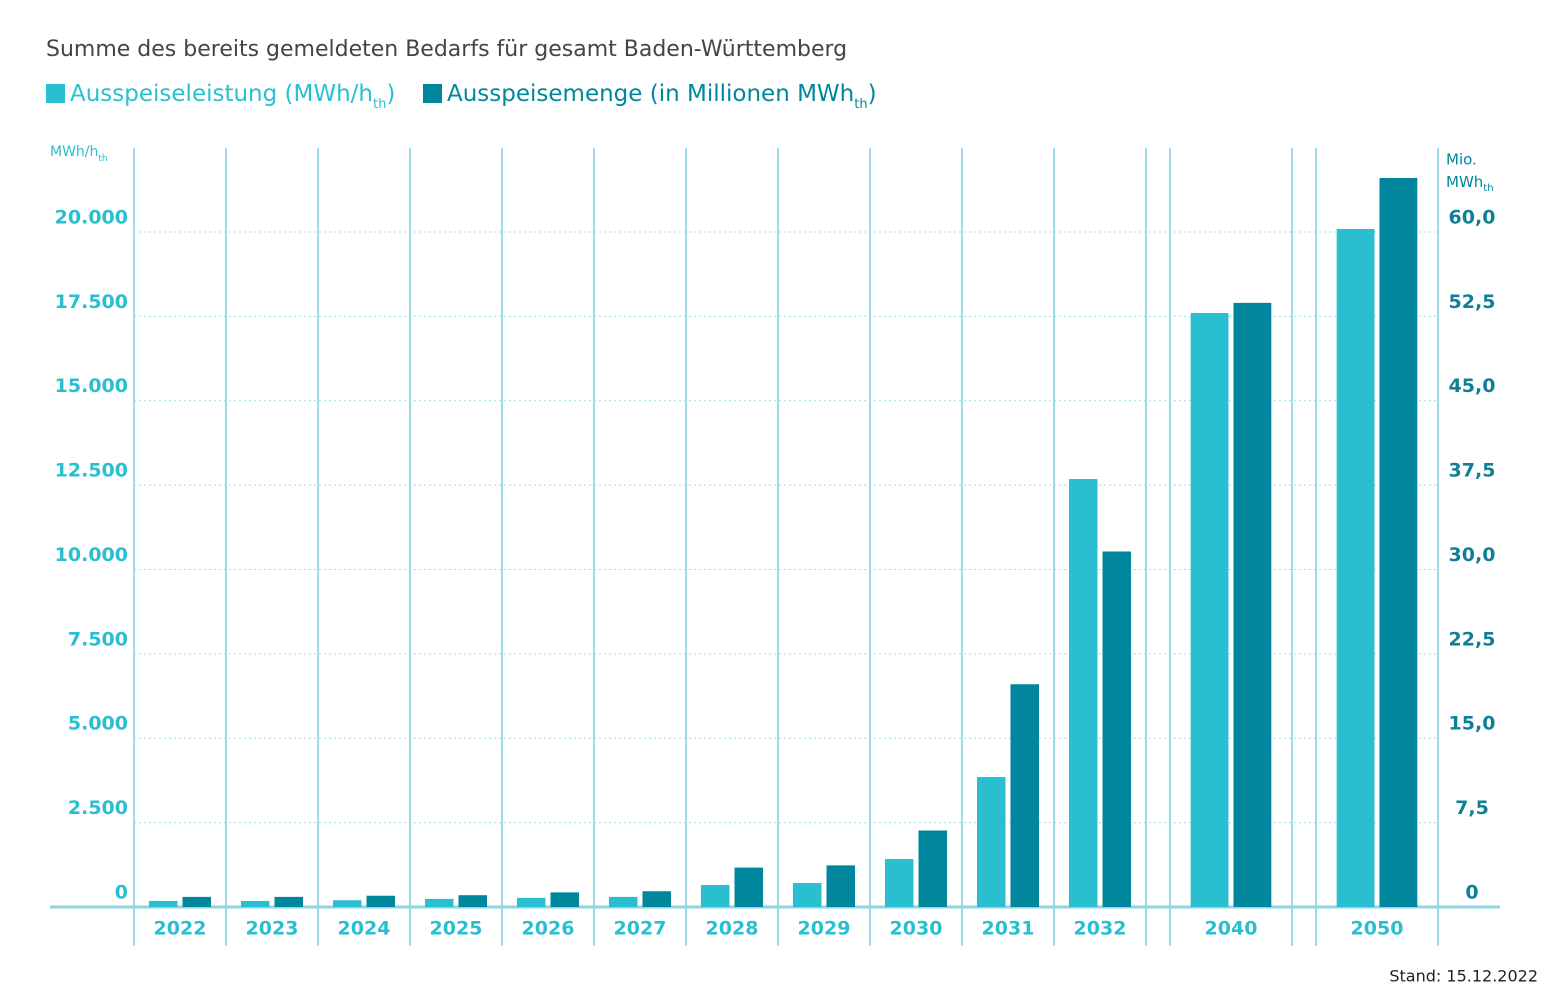 The height and width of the screenshot is (997, 1550). Describe the element at coordinates (456, 929) in the screenshot. I see `x-tick-label: 2025` at that location.